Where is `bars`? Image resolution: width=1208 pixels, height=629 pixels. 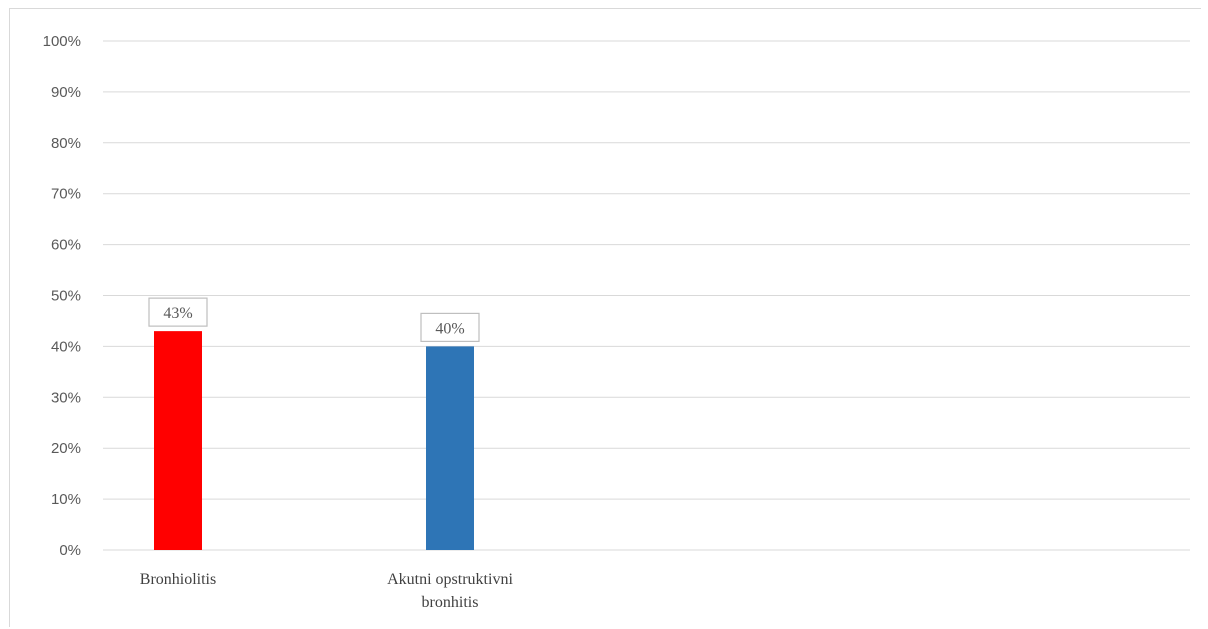 bars is located at coordinates (314, 440).